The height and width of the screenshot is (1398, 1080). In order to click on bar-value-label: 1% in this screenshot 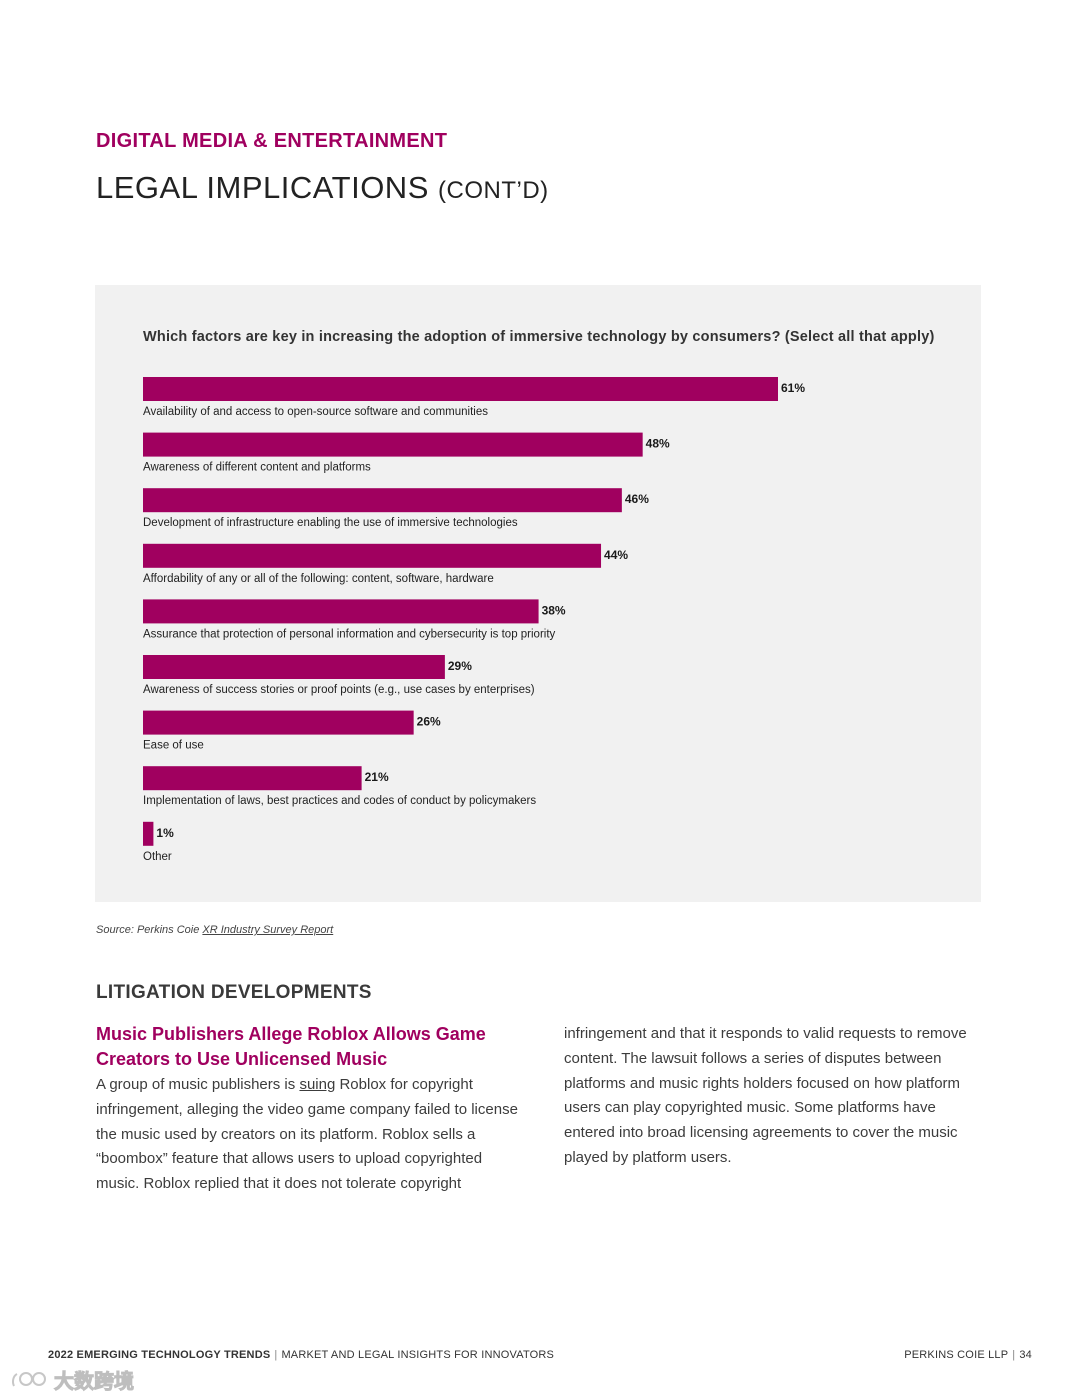, I will do `click(165, 833)`.